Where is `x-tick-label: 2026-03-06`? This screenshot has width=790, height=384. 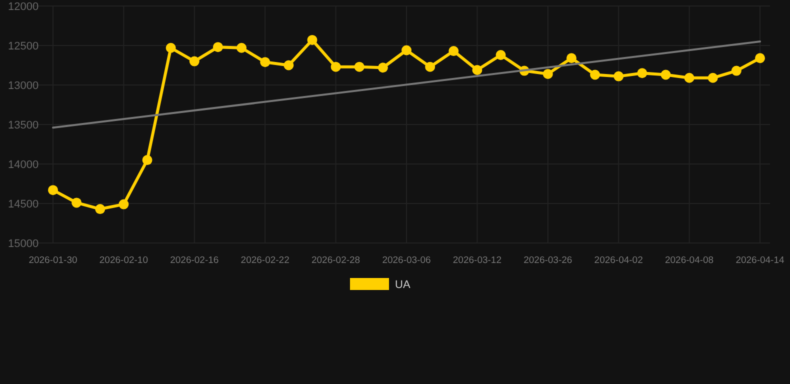
x-tick-label: 2026-03-06 is located at coordinates (406, 260).